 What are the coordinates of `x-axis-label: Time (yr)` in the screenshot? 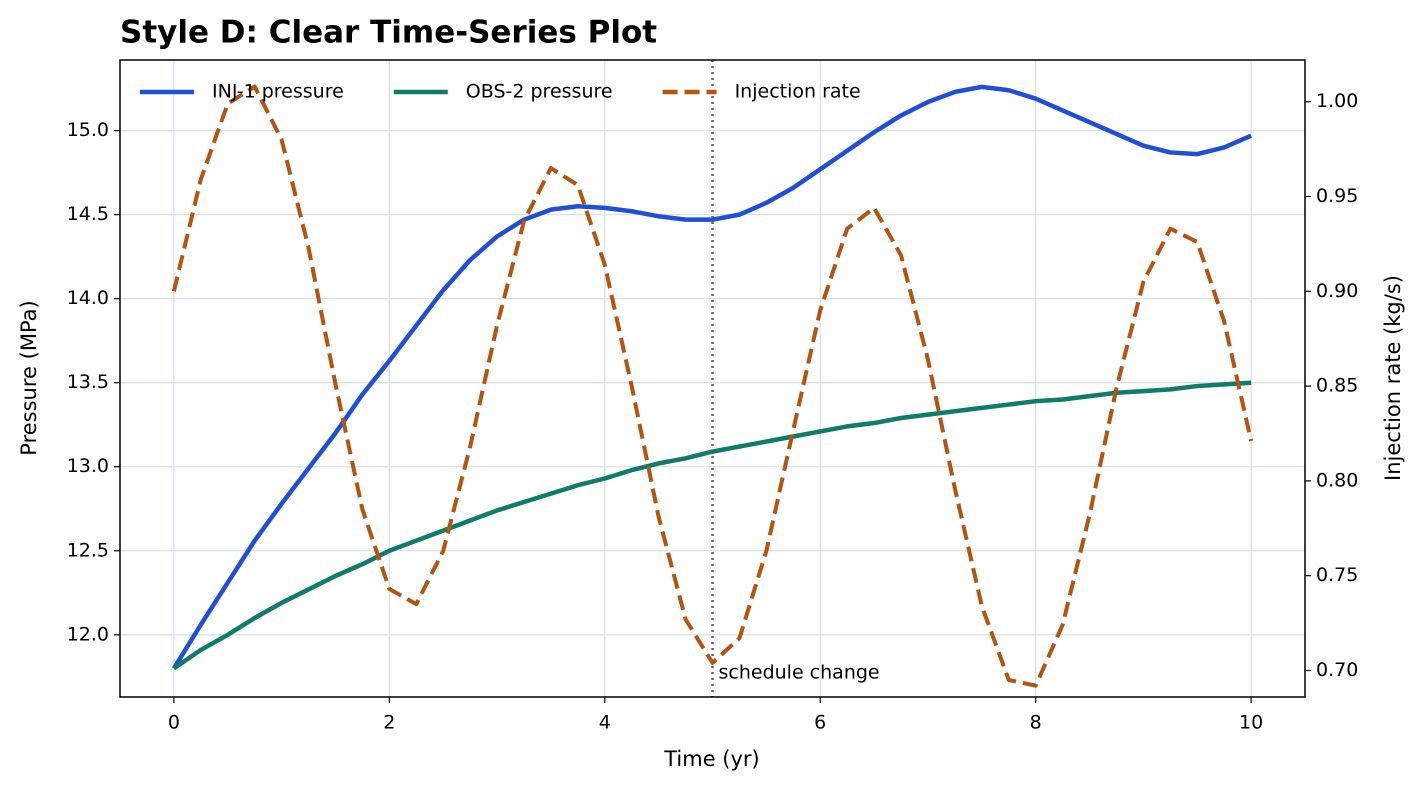 It's located at (711, 759).